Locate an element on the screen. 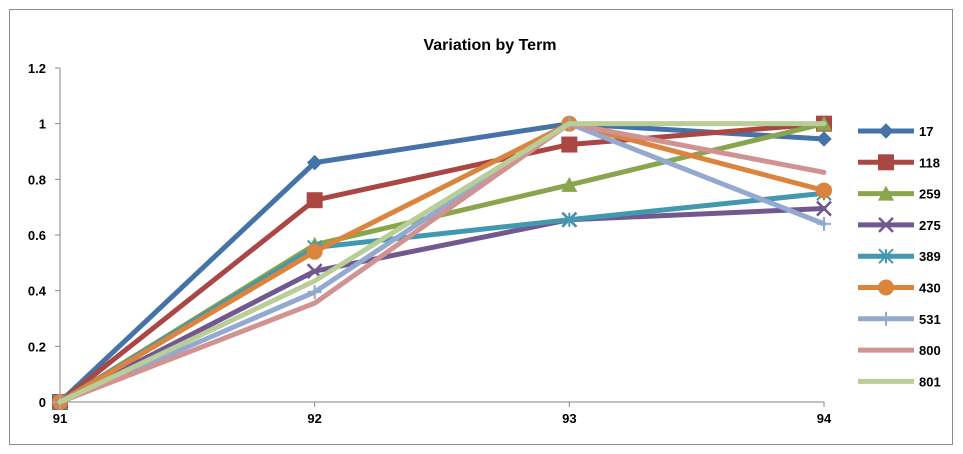  legend-item-389: 389 is located at coordinates (899, 256).